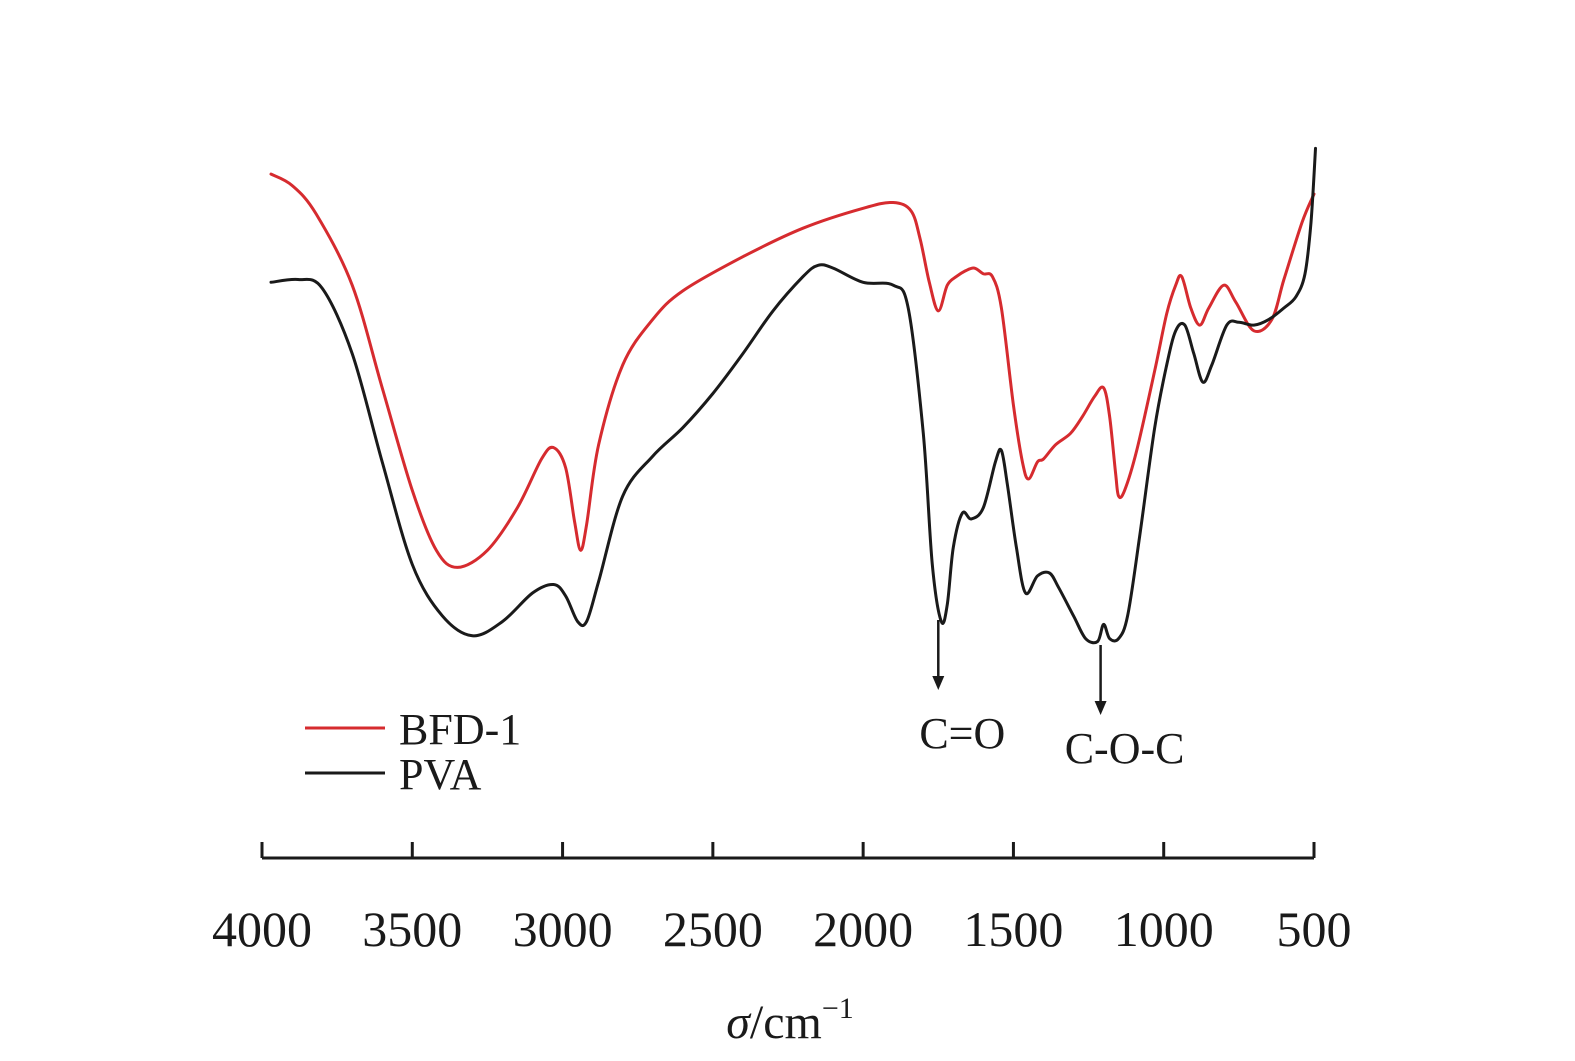  What do you see at coordinates (262, 929) in the screenshot?
I see `x-tick-label-4000: 4000` at bounding box center [262, 929].